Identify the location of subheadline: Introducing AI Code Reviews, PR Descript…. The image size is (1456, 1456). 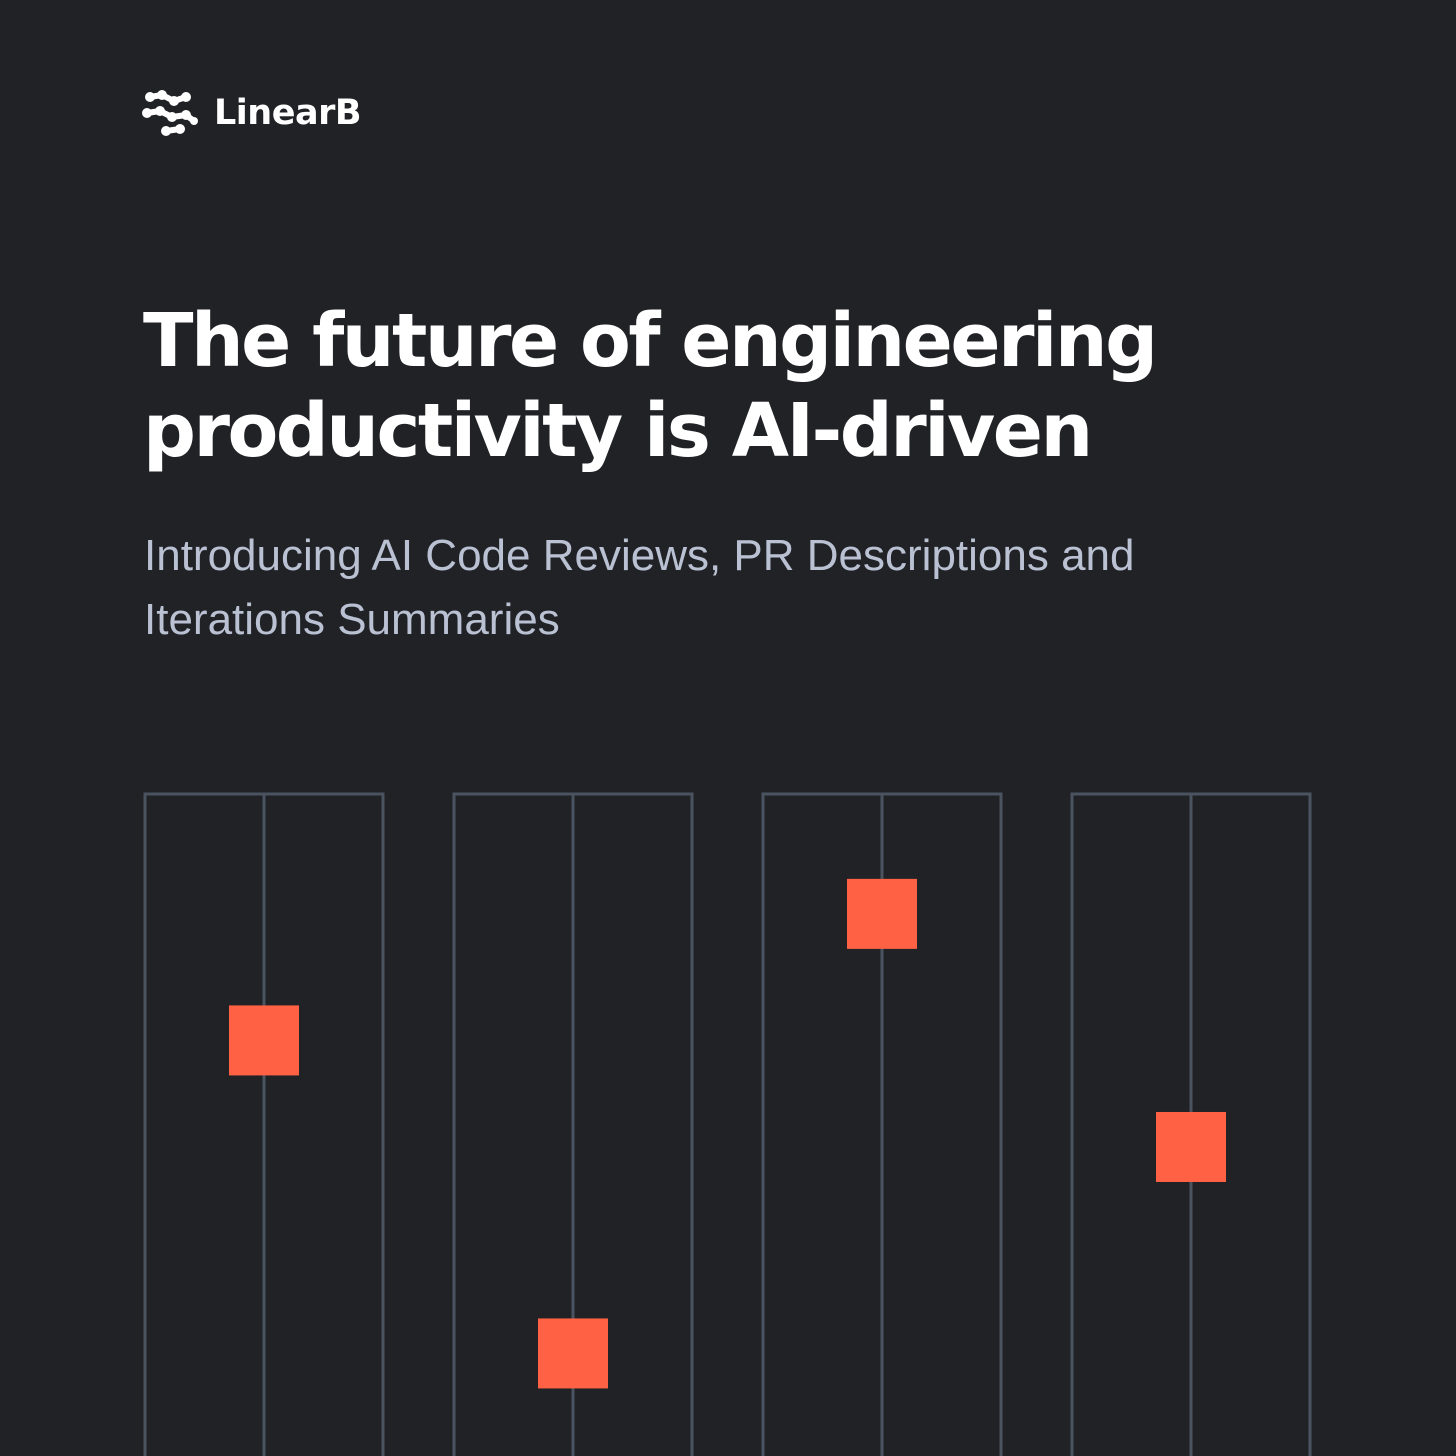
(639, 587).